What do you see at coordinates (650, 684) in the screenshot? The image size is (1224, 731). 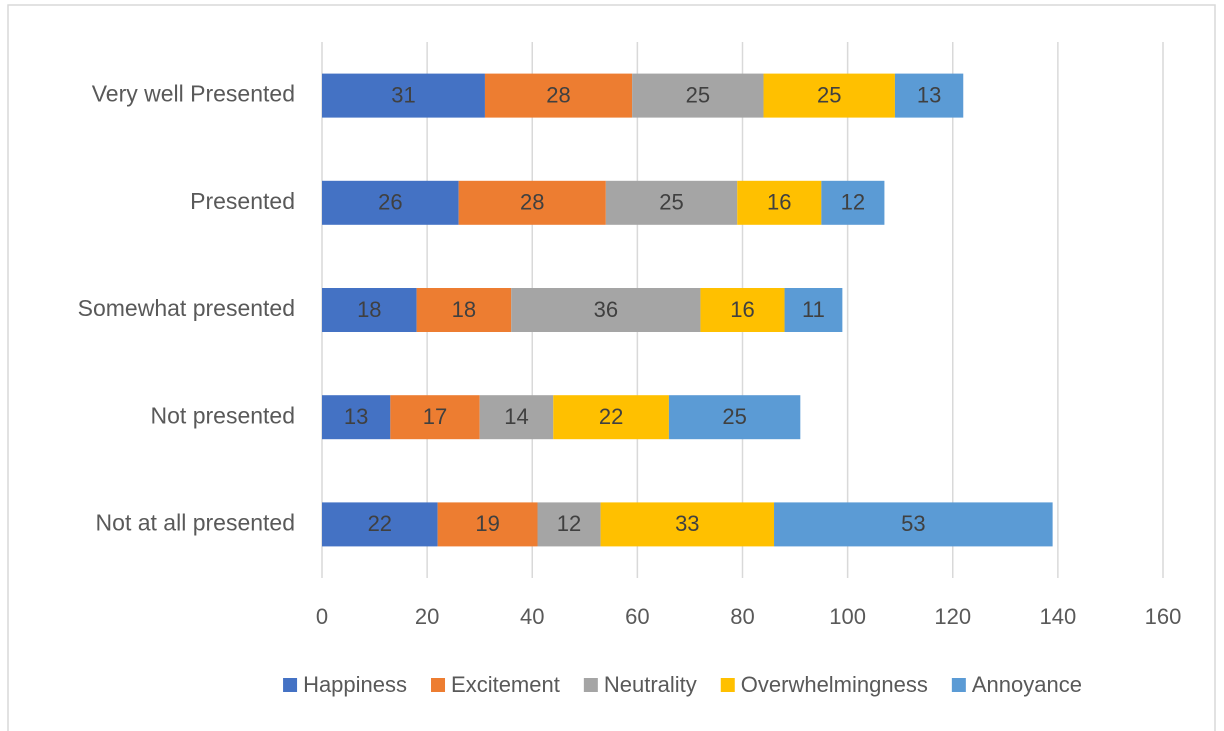 I see `legend-label: Neutrality` at bounding box center [650, 684].